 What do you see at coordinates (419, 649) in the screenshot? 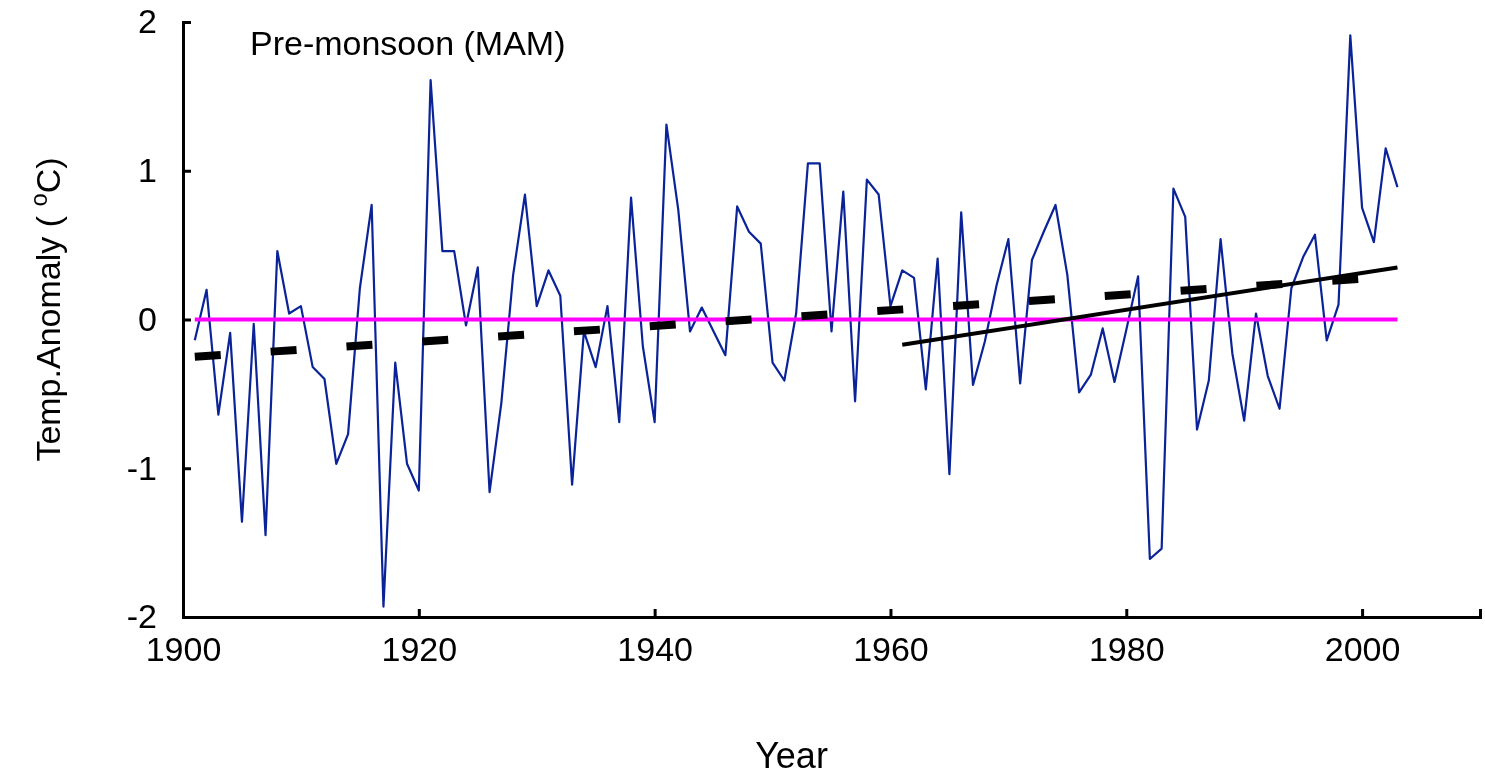
I see `x-tick-label: 1920` at bounding box center [419, 649].